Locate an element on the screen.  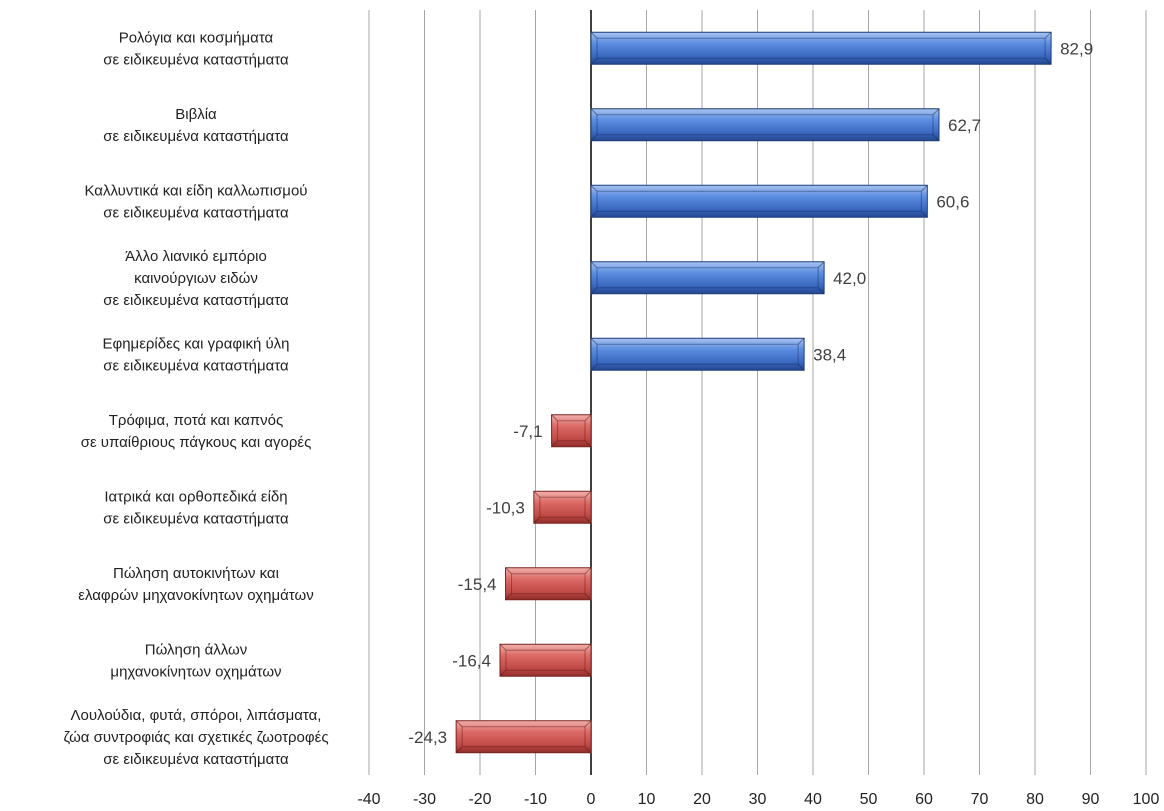
data-label: 82,9 is located at coordinates (1076, 48).